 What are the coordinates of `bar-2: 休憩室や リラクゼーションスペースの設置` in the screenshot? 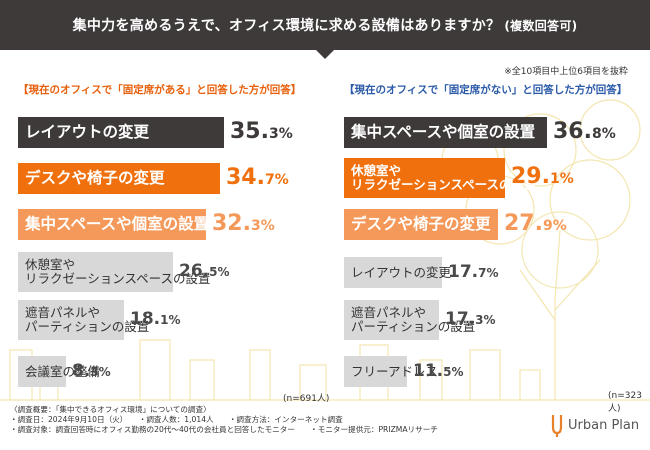 It's located at (440, 178).